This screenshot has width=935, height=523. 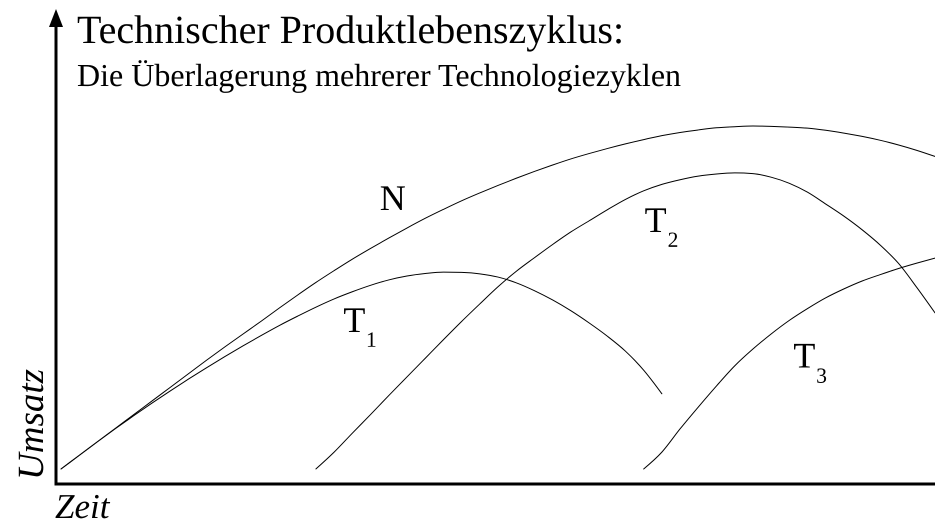 I want to click on series-label: T₂, so click(x=662, y=224).